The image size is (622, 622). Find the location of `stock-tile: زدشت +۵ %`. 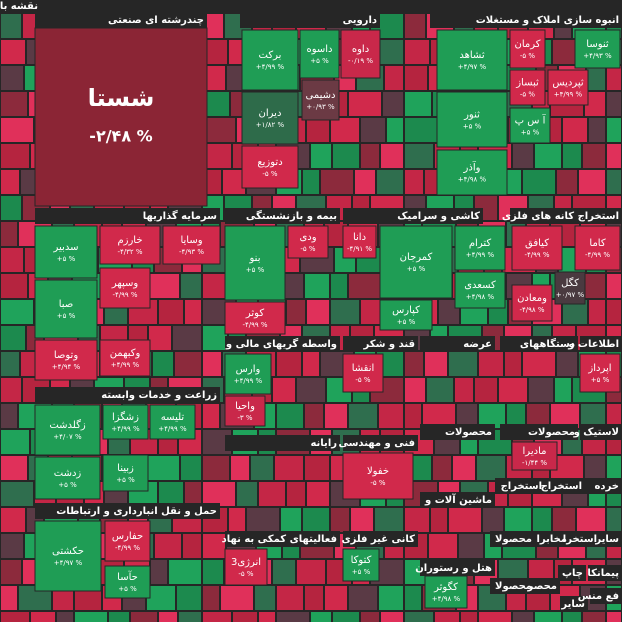

stock-tile: زدشت +۵ % is located at coordinates (67, 478).